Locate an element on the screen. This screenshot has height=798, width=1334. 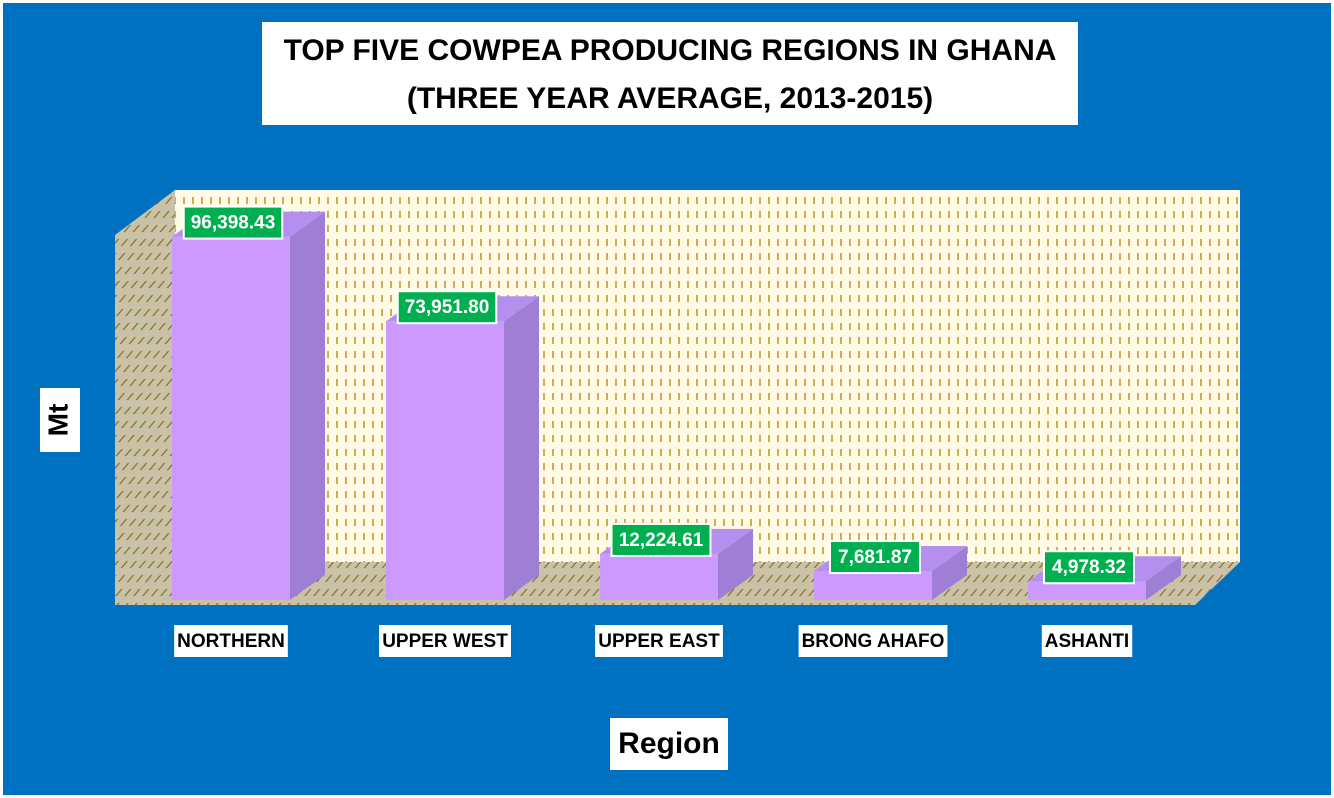
chart-subtitle: (THREE YEAR AVERAGE, 2013-2015) is located at coordinates (670, 98).